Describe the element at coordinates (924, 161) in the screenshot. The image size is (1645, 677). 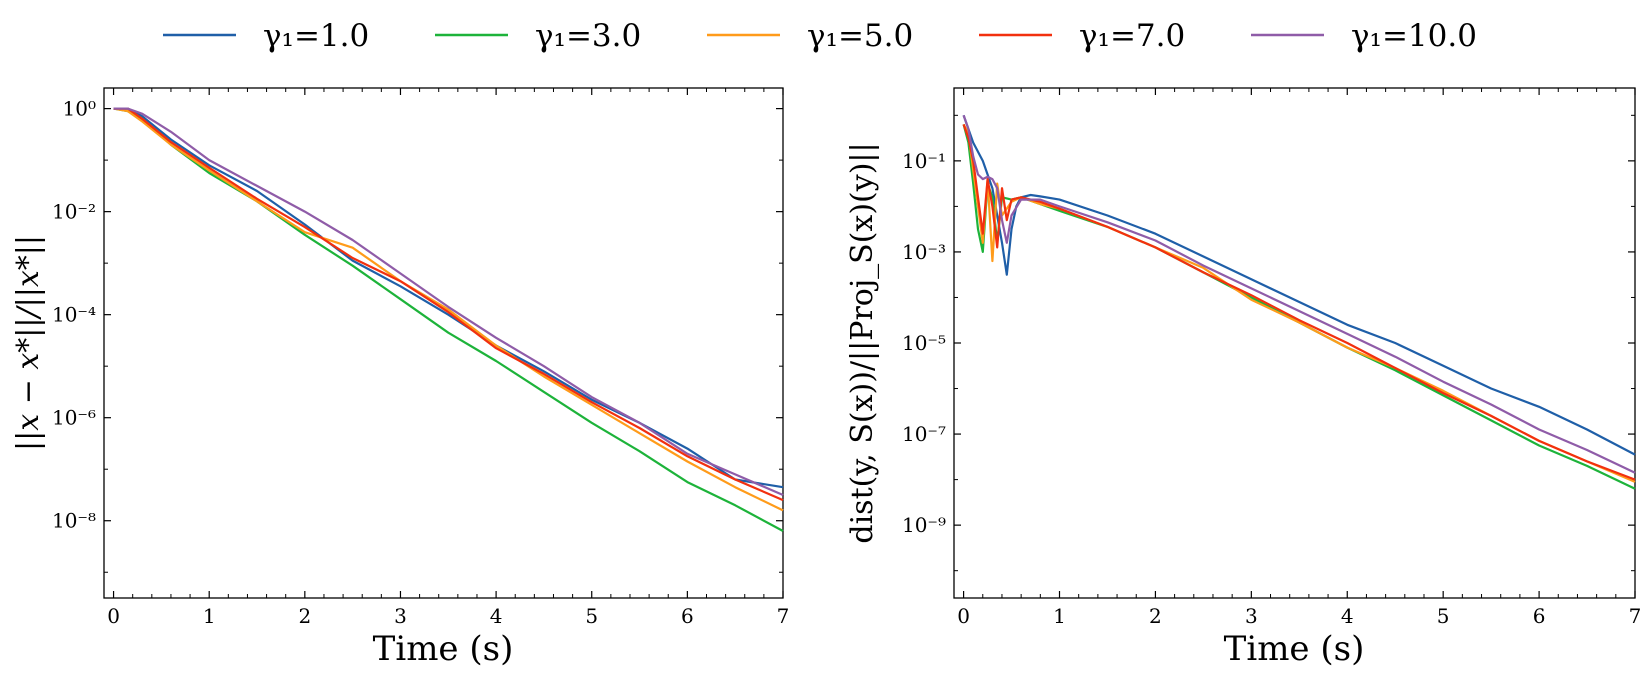
I see `y-tick-label-1-0: 10⁻¹` at that location.